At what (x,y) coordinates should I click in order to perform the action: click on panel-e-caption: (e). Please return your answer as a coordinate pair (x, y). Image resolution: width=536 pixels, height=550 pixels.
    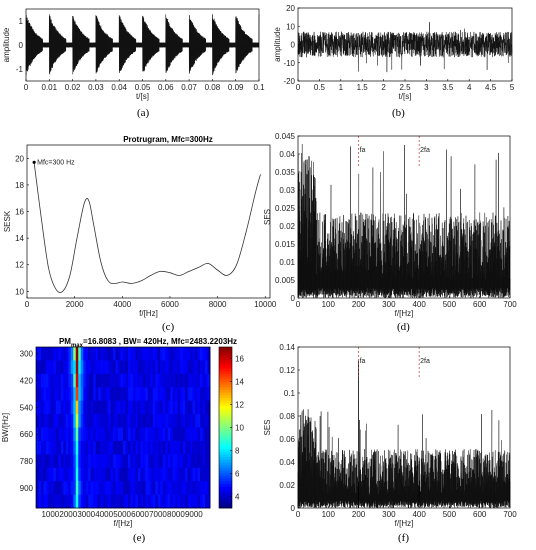
    Looking at the image, I should click on (139, 538).